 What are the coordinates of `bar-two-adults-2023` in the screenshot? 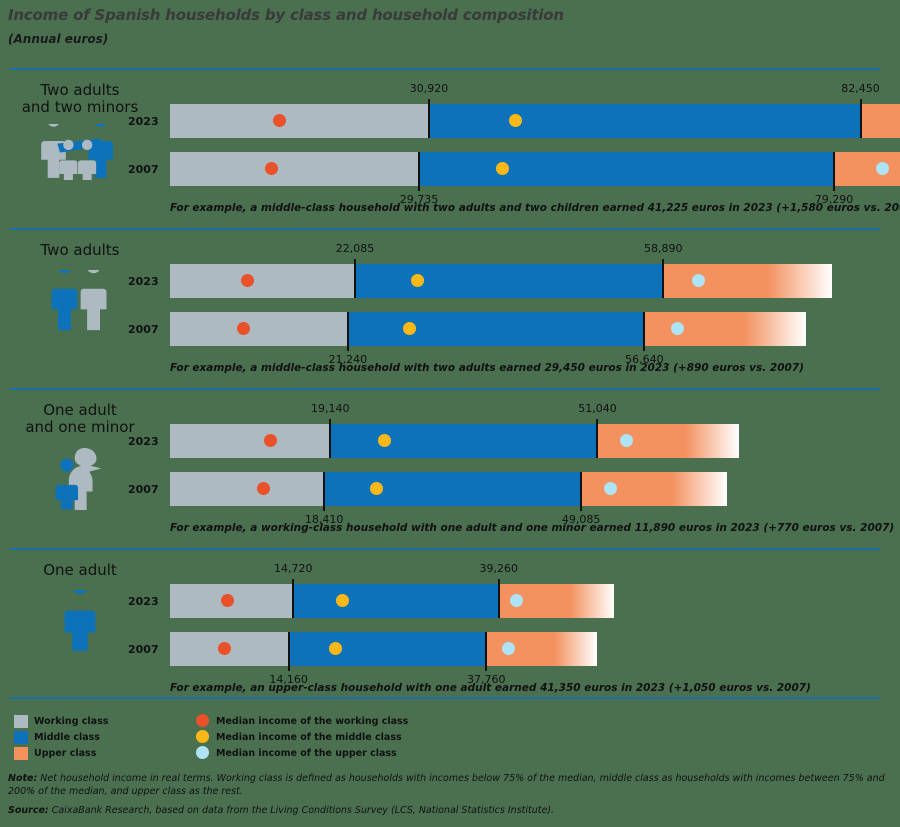 It's located at (450, 278).